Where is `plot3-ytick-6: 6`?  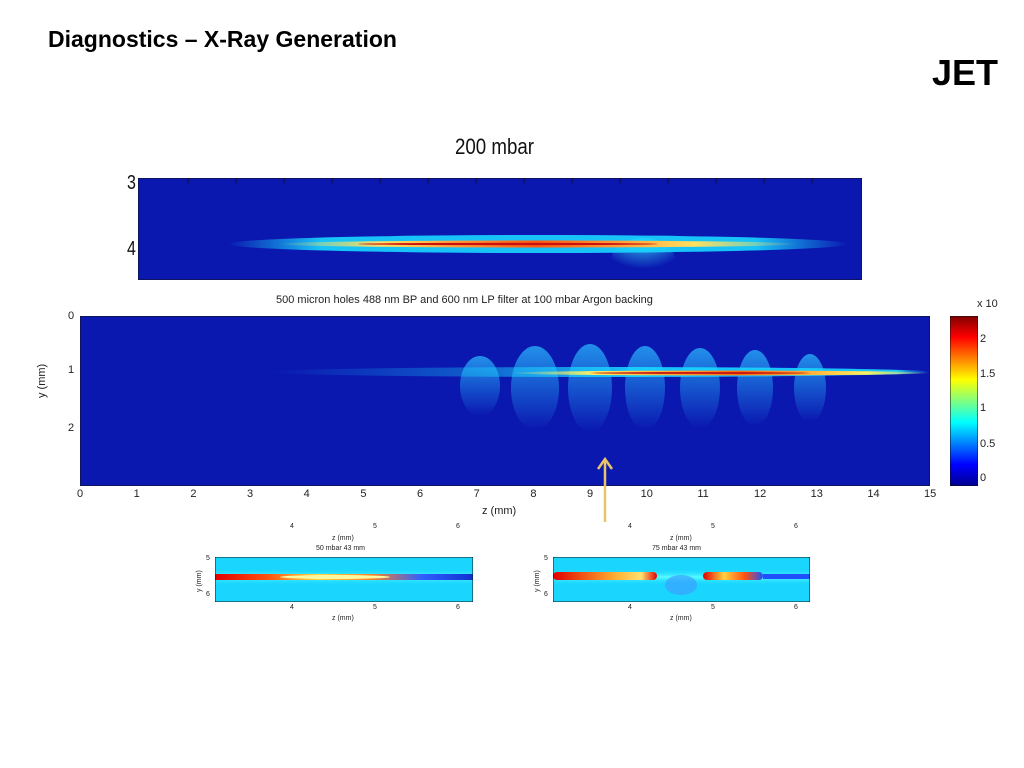 plot3-ytick-6: 6 is located at coordinates (208, 594).